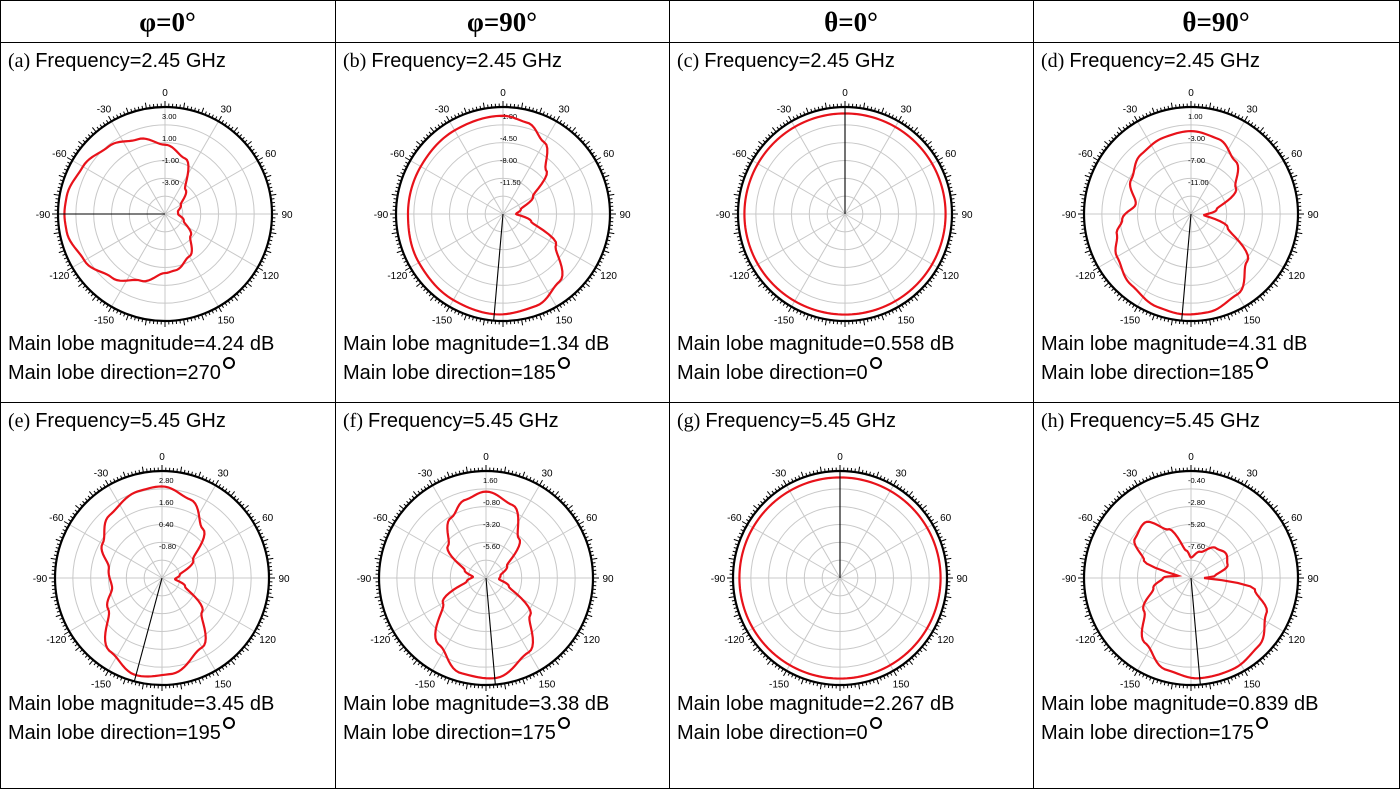  Describe the element at coordinates (166, 524) in the screenshot. I see `radial-tick-label: 0.40` at that location.